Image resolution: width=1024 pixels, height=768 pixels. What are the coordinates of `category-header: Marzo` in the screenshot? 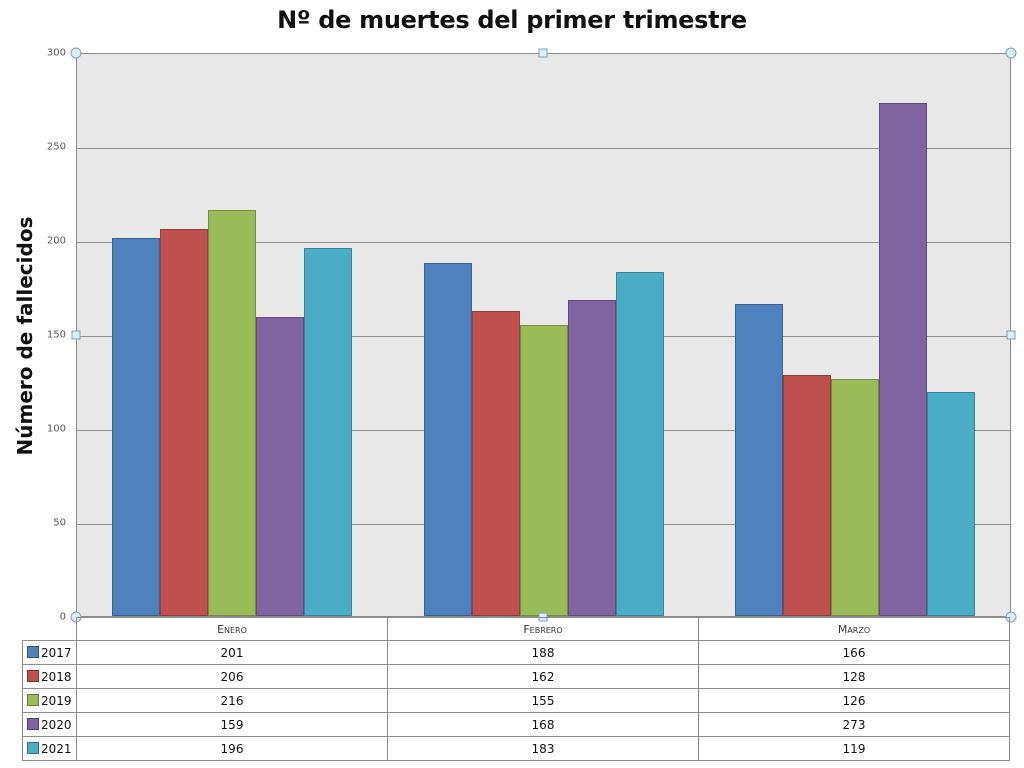 It's located at (854, 629).